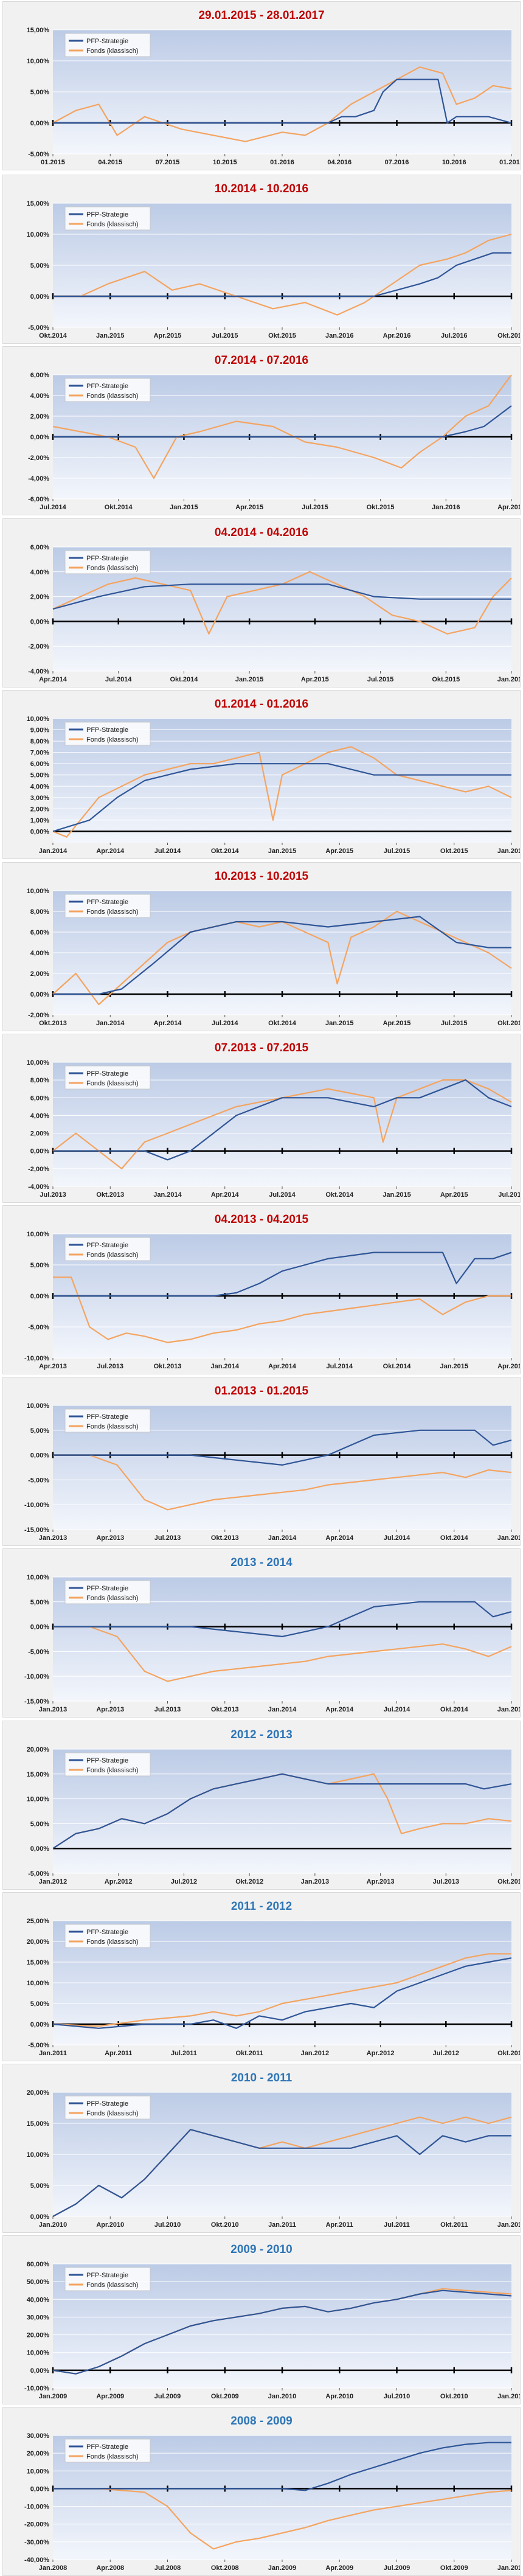 The width and height of the screenshot is (523, 2576). What do you see at coordinates (509, 679) in the screenshot?
I see `x-tick-label: Jan.2016` at bounding box center [509, 679].